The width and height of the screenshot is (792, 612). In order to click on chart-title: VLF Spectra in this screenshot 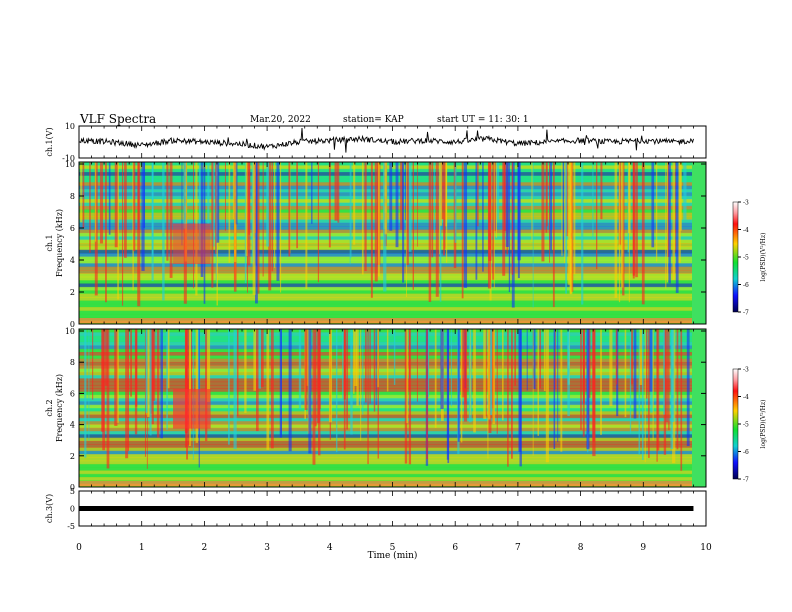, I will do `click(118, 119)`.